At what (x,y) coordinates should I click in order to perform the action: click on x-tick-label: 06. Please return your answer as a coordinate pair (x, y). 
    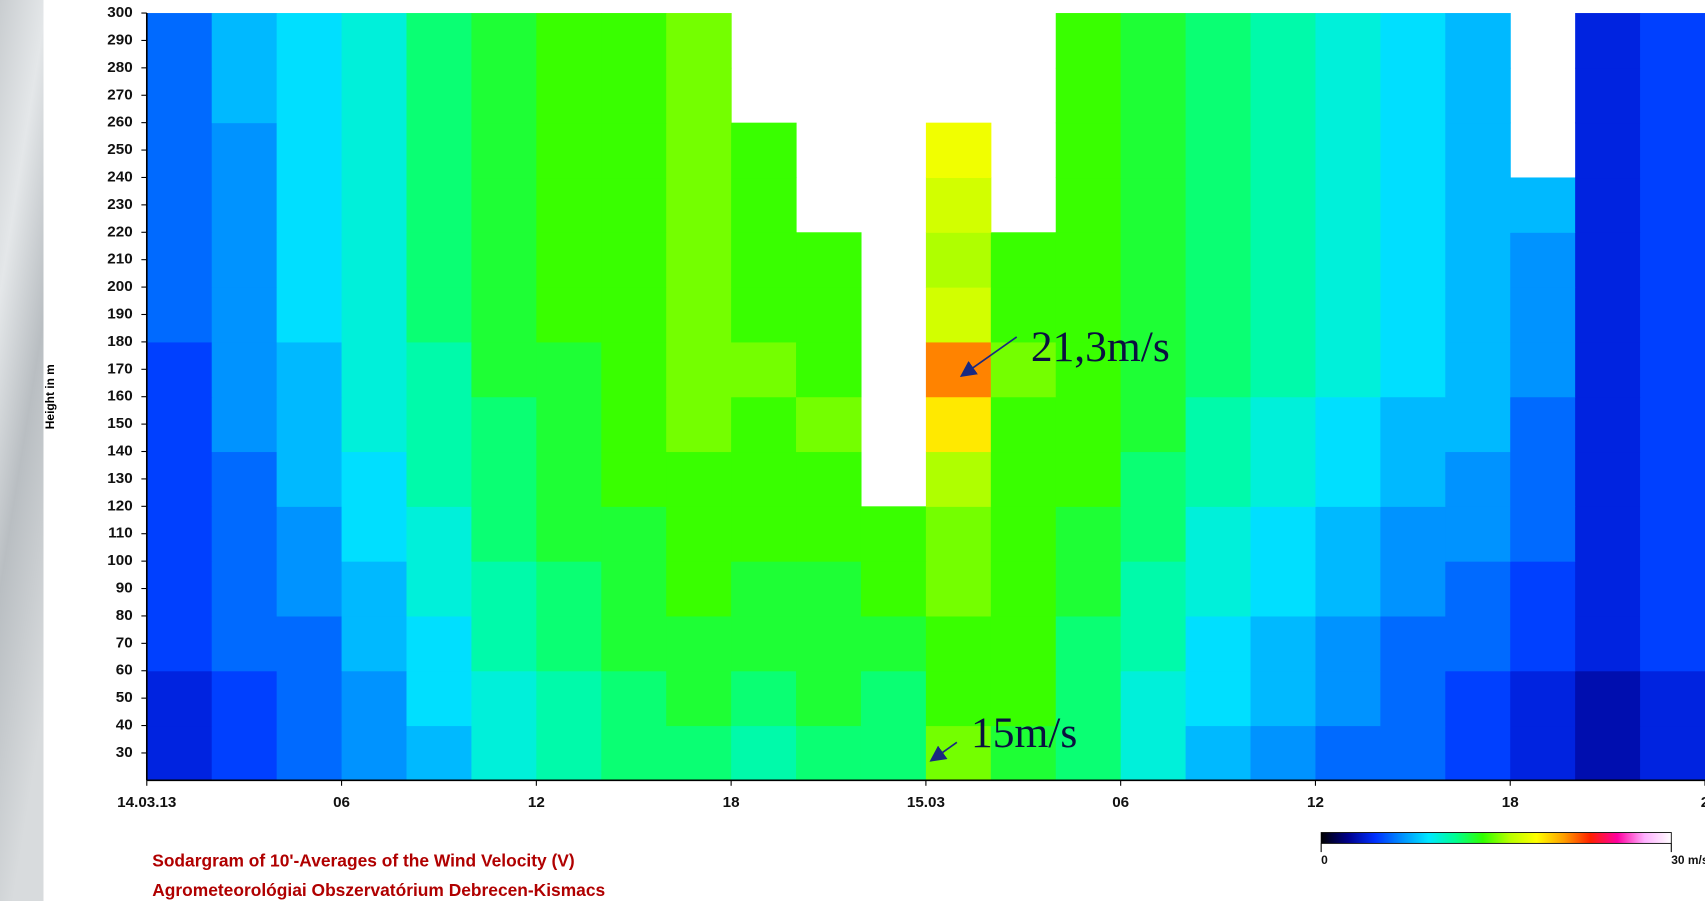
    Looking at the image, I should click on (341, 802).